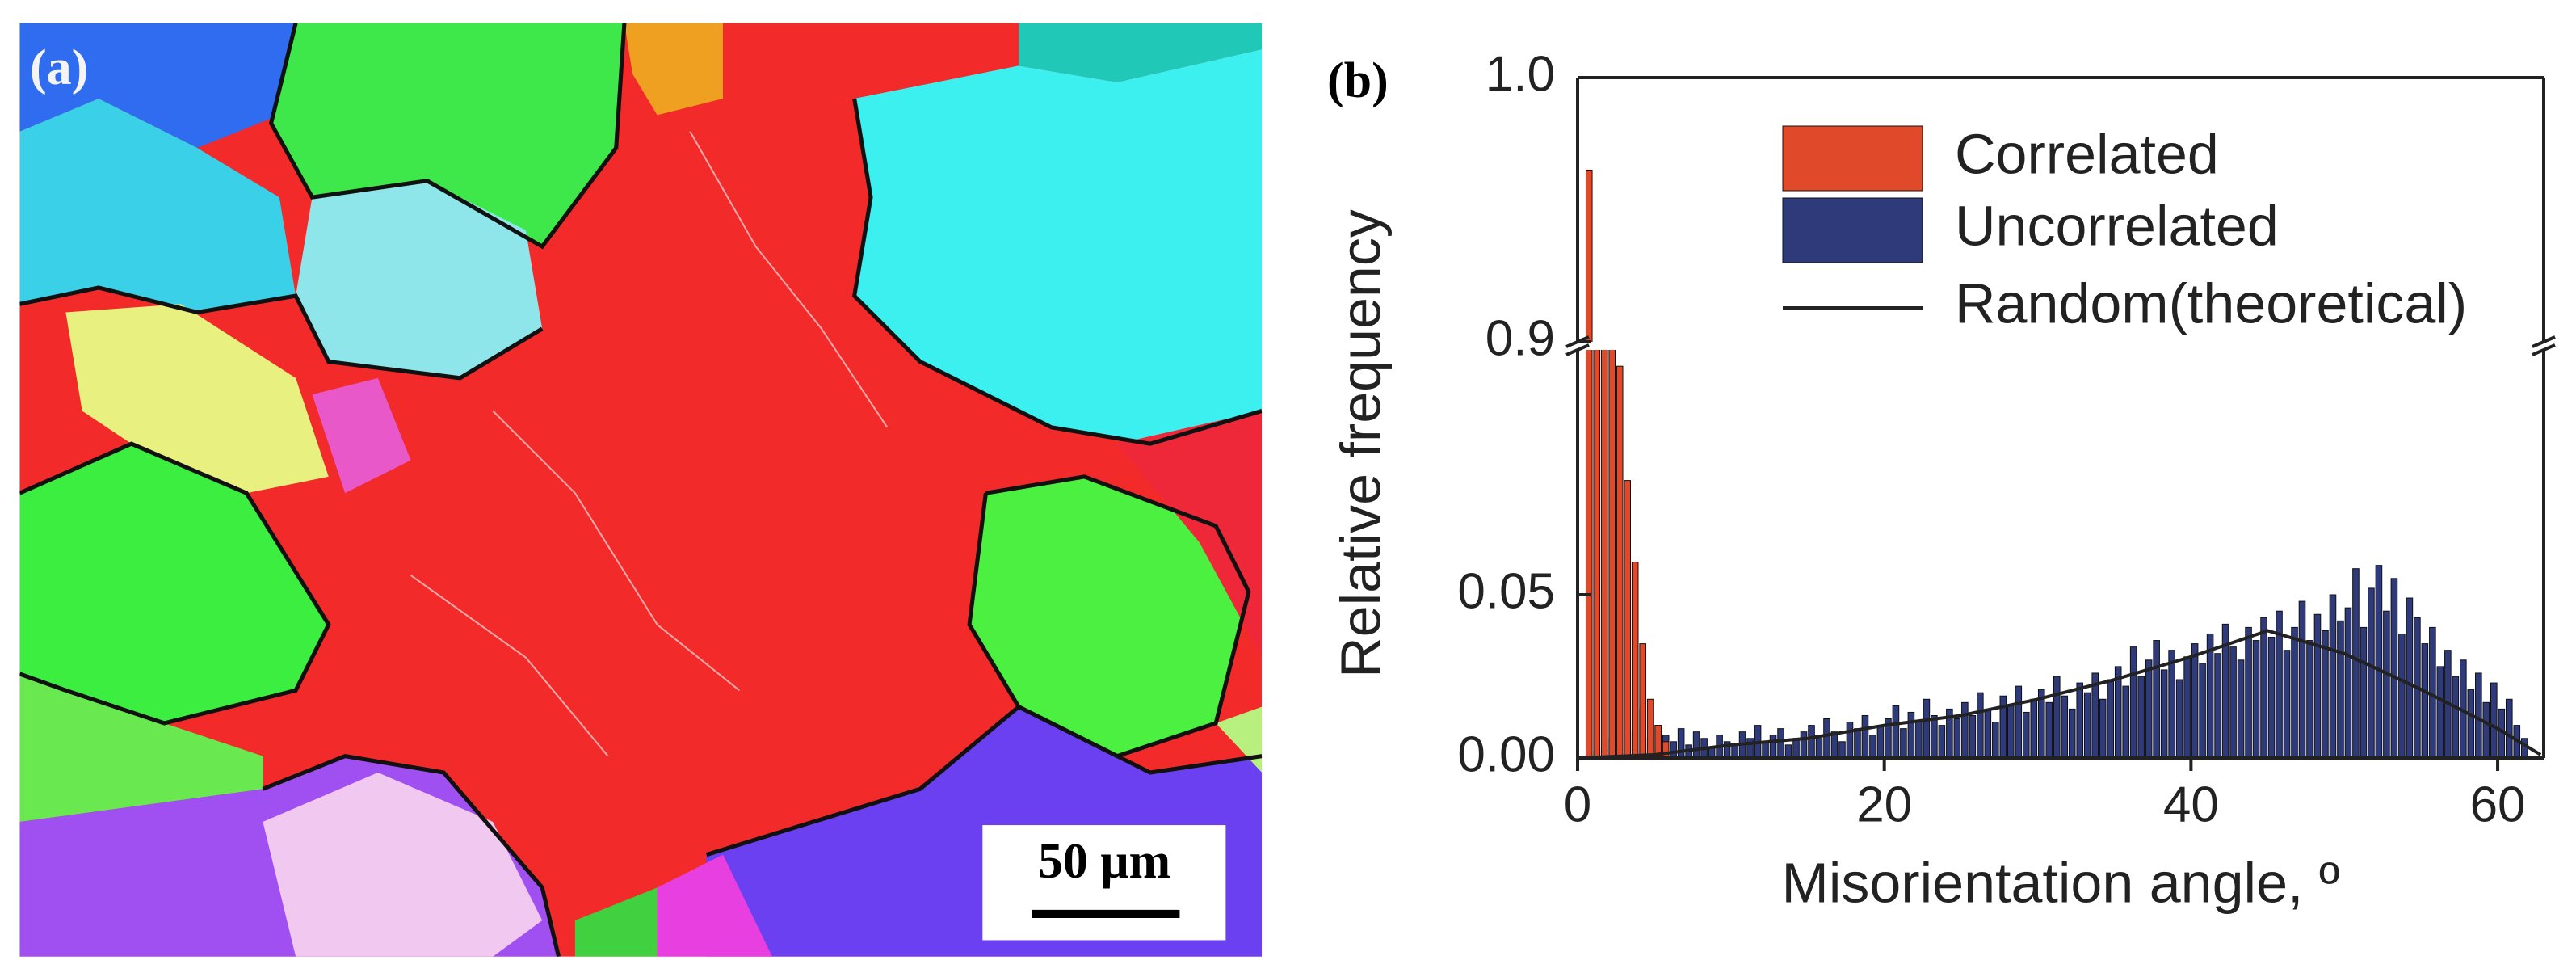 The image size is (2576, 977). Describe the element at coordinates (1506, 591) in the screenshot. I see `y-tick-label: 0.05` at that location.